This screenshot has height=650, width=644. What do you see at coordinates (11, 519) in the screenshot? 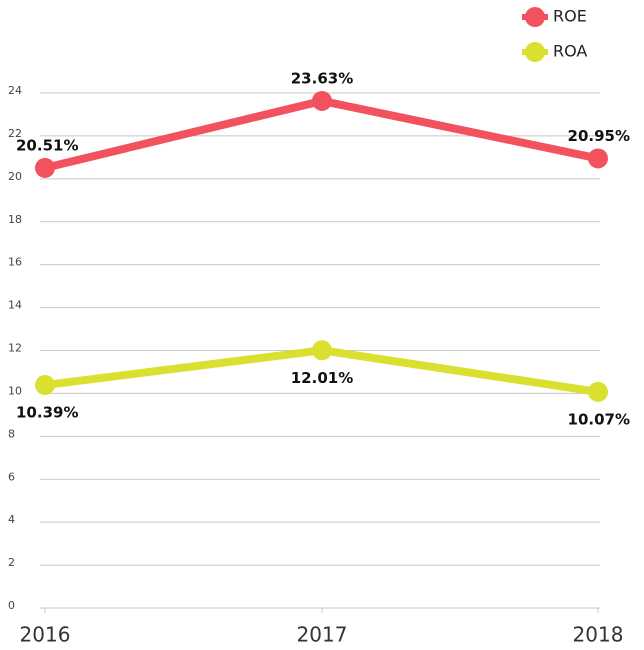
I see `y-tick-label: 4` at bounding box center [11, 519].